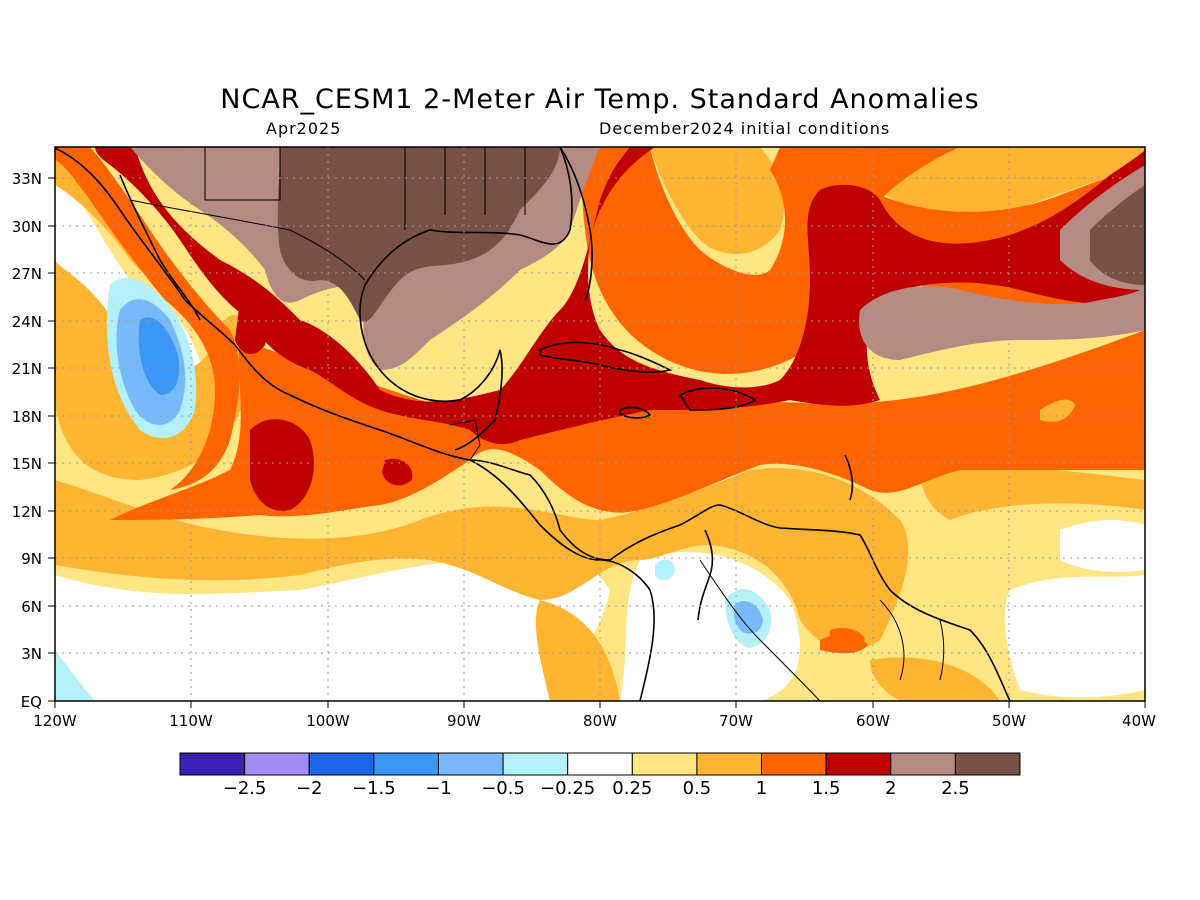 This screenshot has height=900, width=1200. I want to click on lat-tick-label: 27N, so click(27, 274).